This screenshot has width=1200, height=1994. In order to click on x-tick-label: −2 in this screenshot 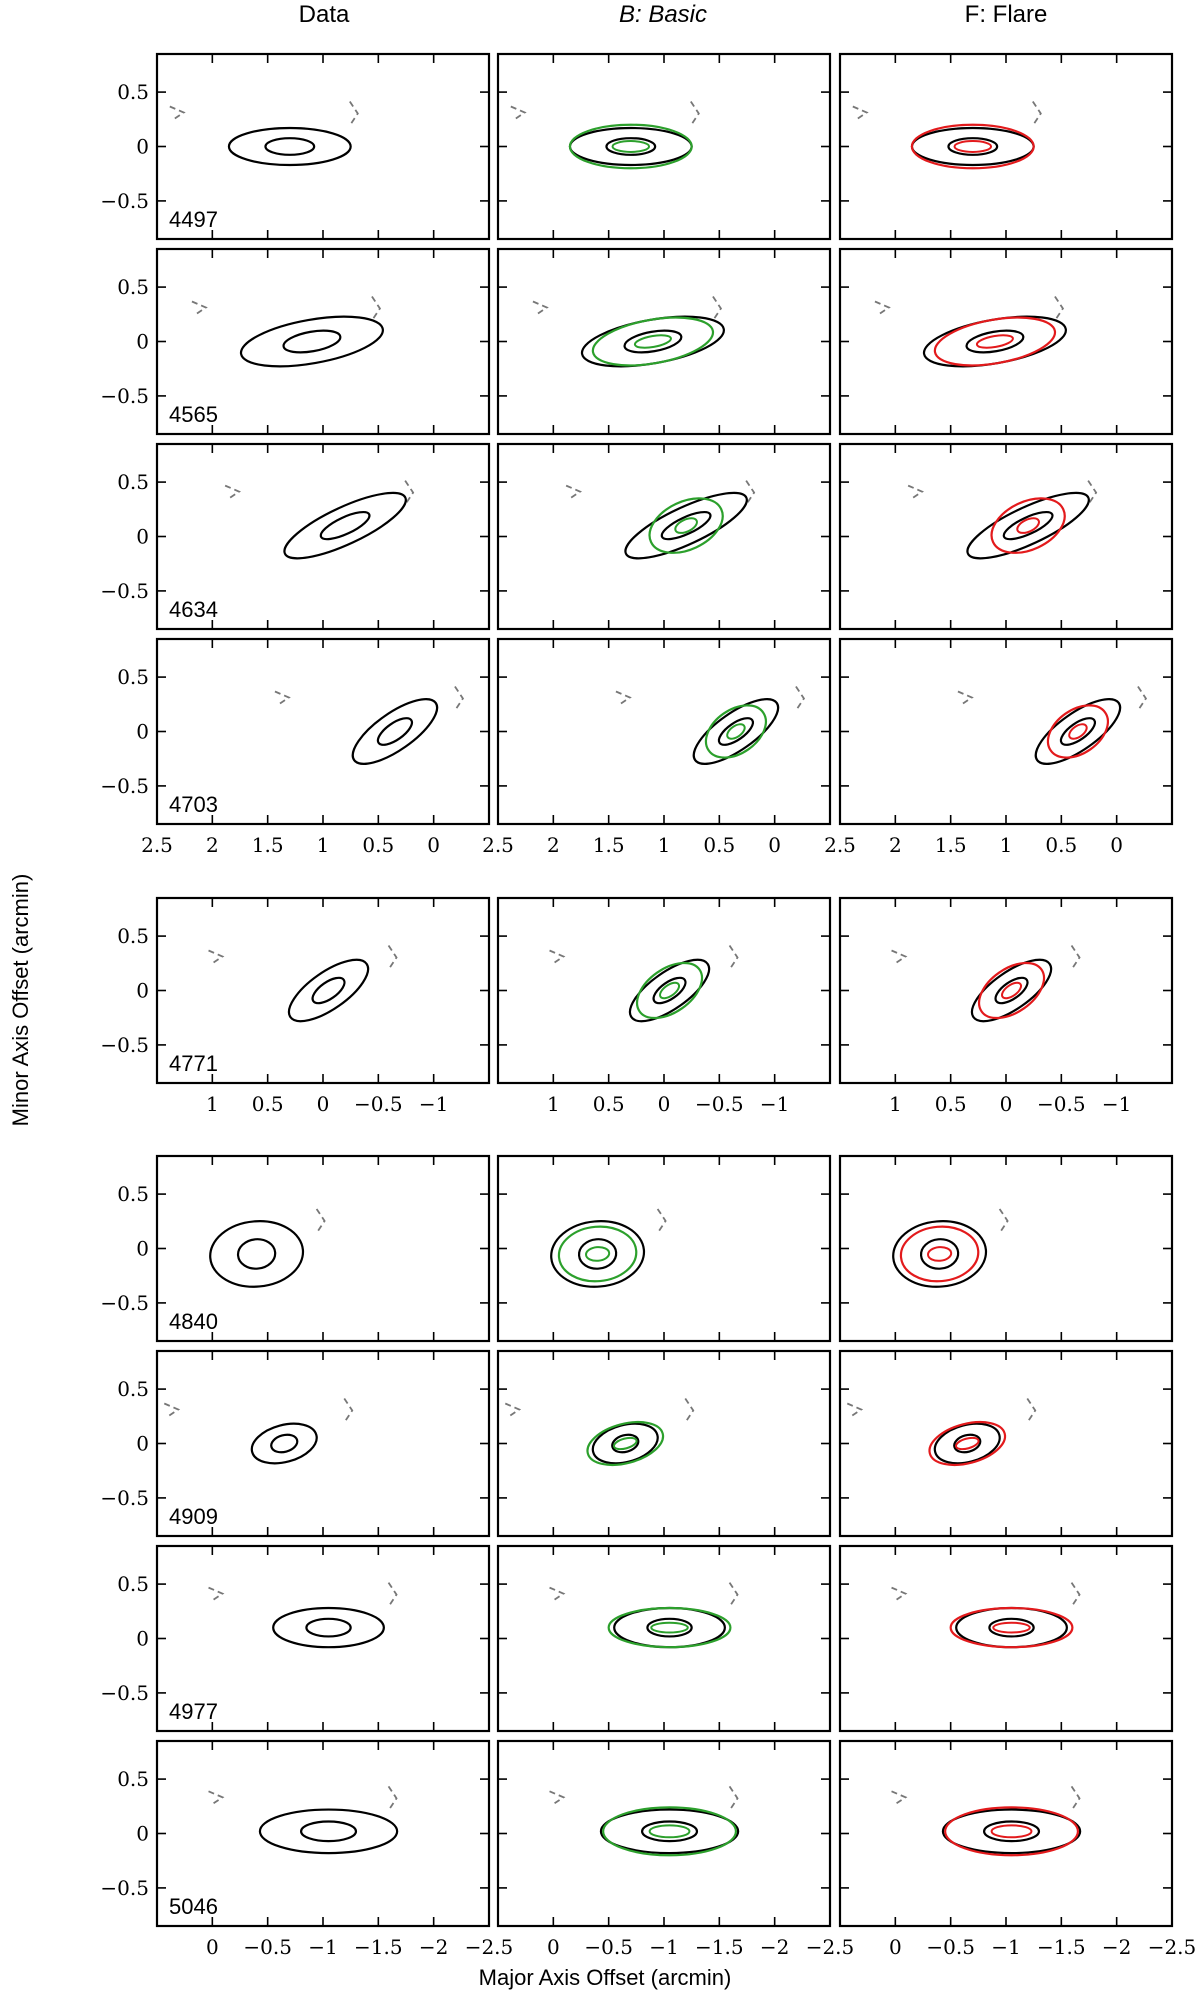, I will do `click(433, 1947)`.